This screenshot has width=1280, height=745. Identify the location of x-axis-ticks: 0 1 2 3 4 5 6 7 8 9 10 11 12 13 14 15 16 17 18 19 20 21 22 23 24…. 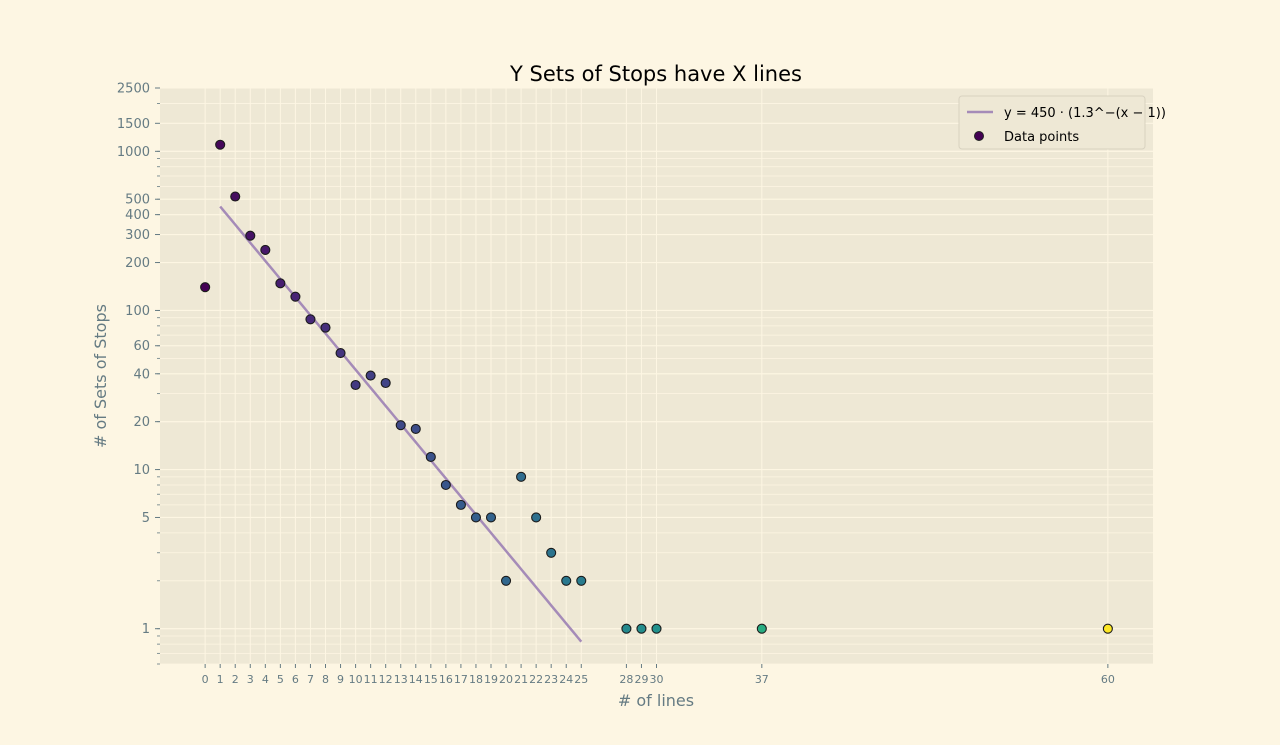
(658, 675).